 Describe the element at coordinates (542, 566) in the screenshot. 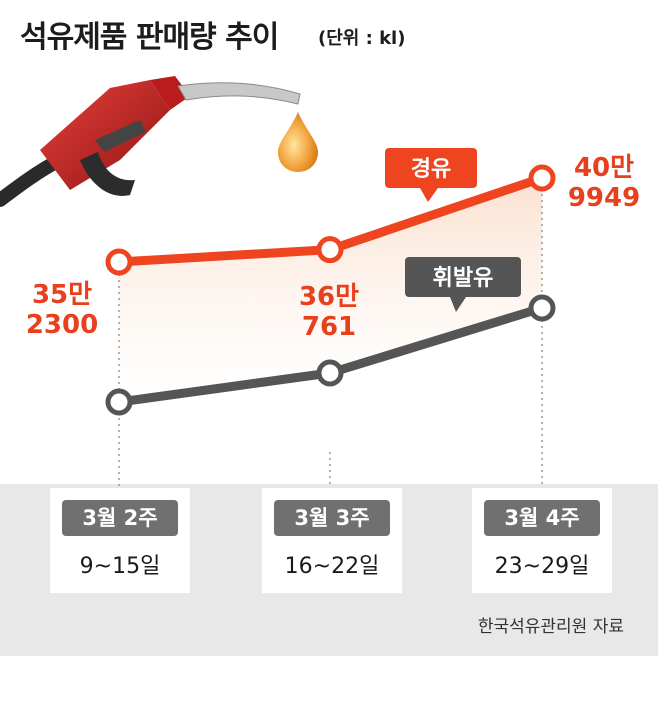

I see `week-range-3: 23~29일` at that location.